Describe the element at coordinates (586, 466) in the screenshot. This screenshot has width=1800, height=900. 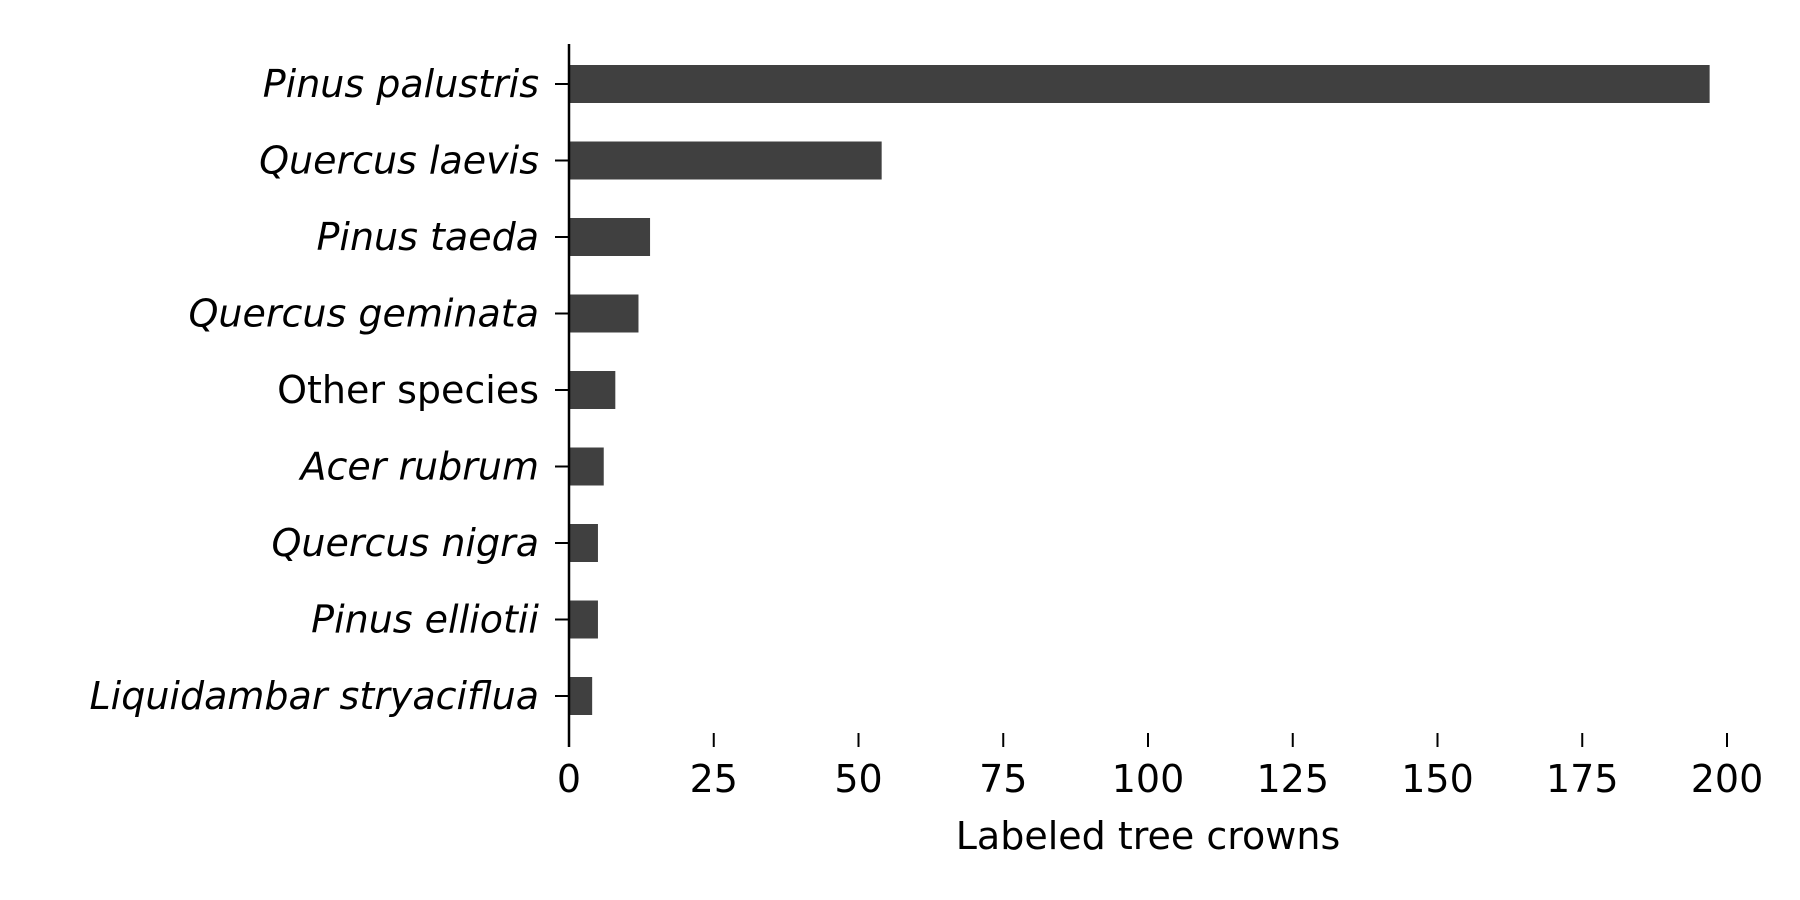
I see `bar-acer-rubrum` at that location.